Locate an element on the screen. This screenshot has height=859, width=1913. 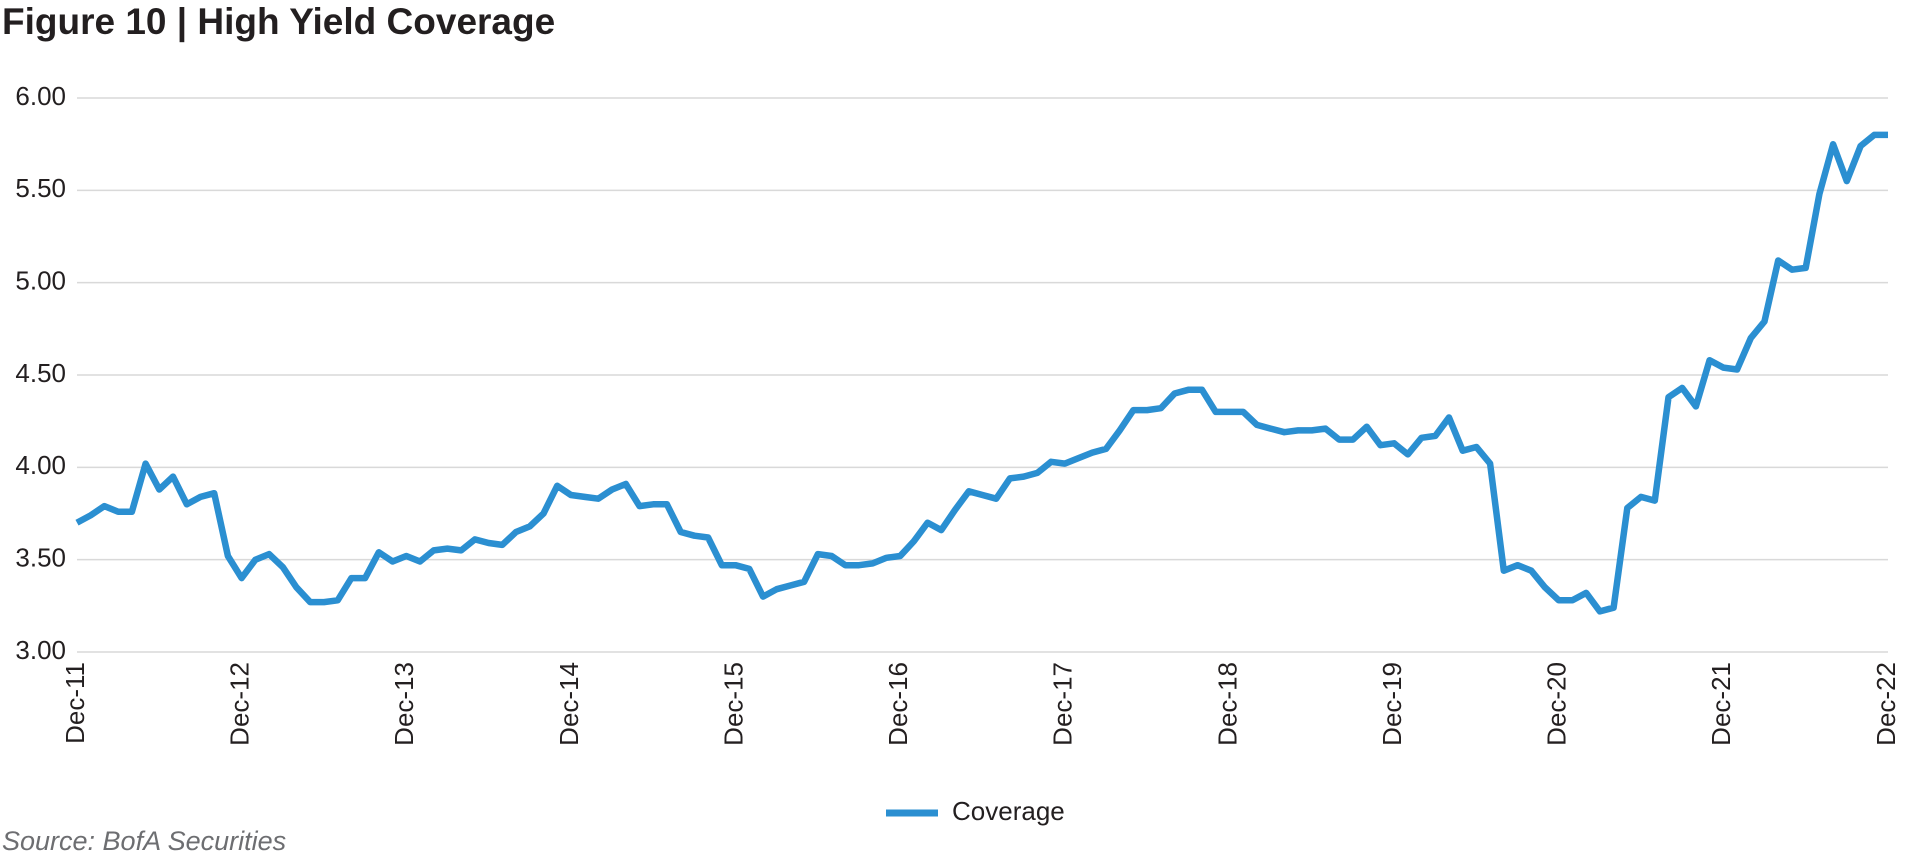
x-tick-label: Dec-21 is located at coordinates (1721, 704).